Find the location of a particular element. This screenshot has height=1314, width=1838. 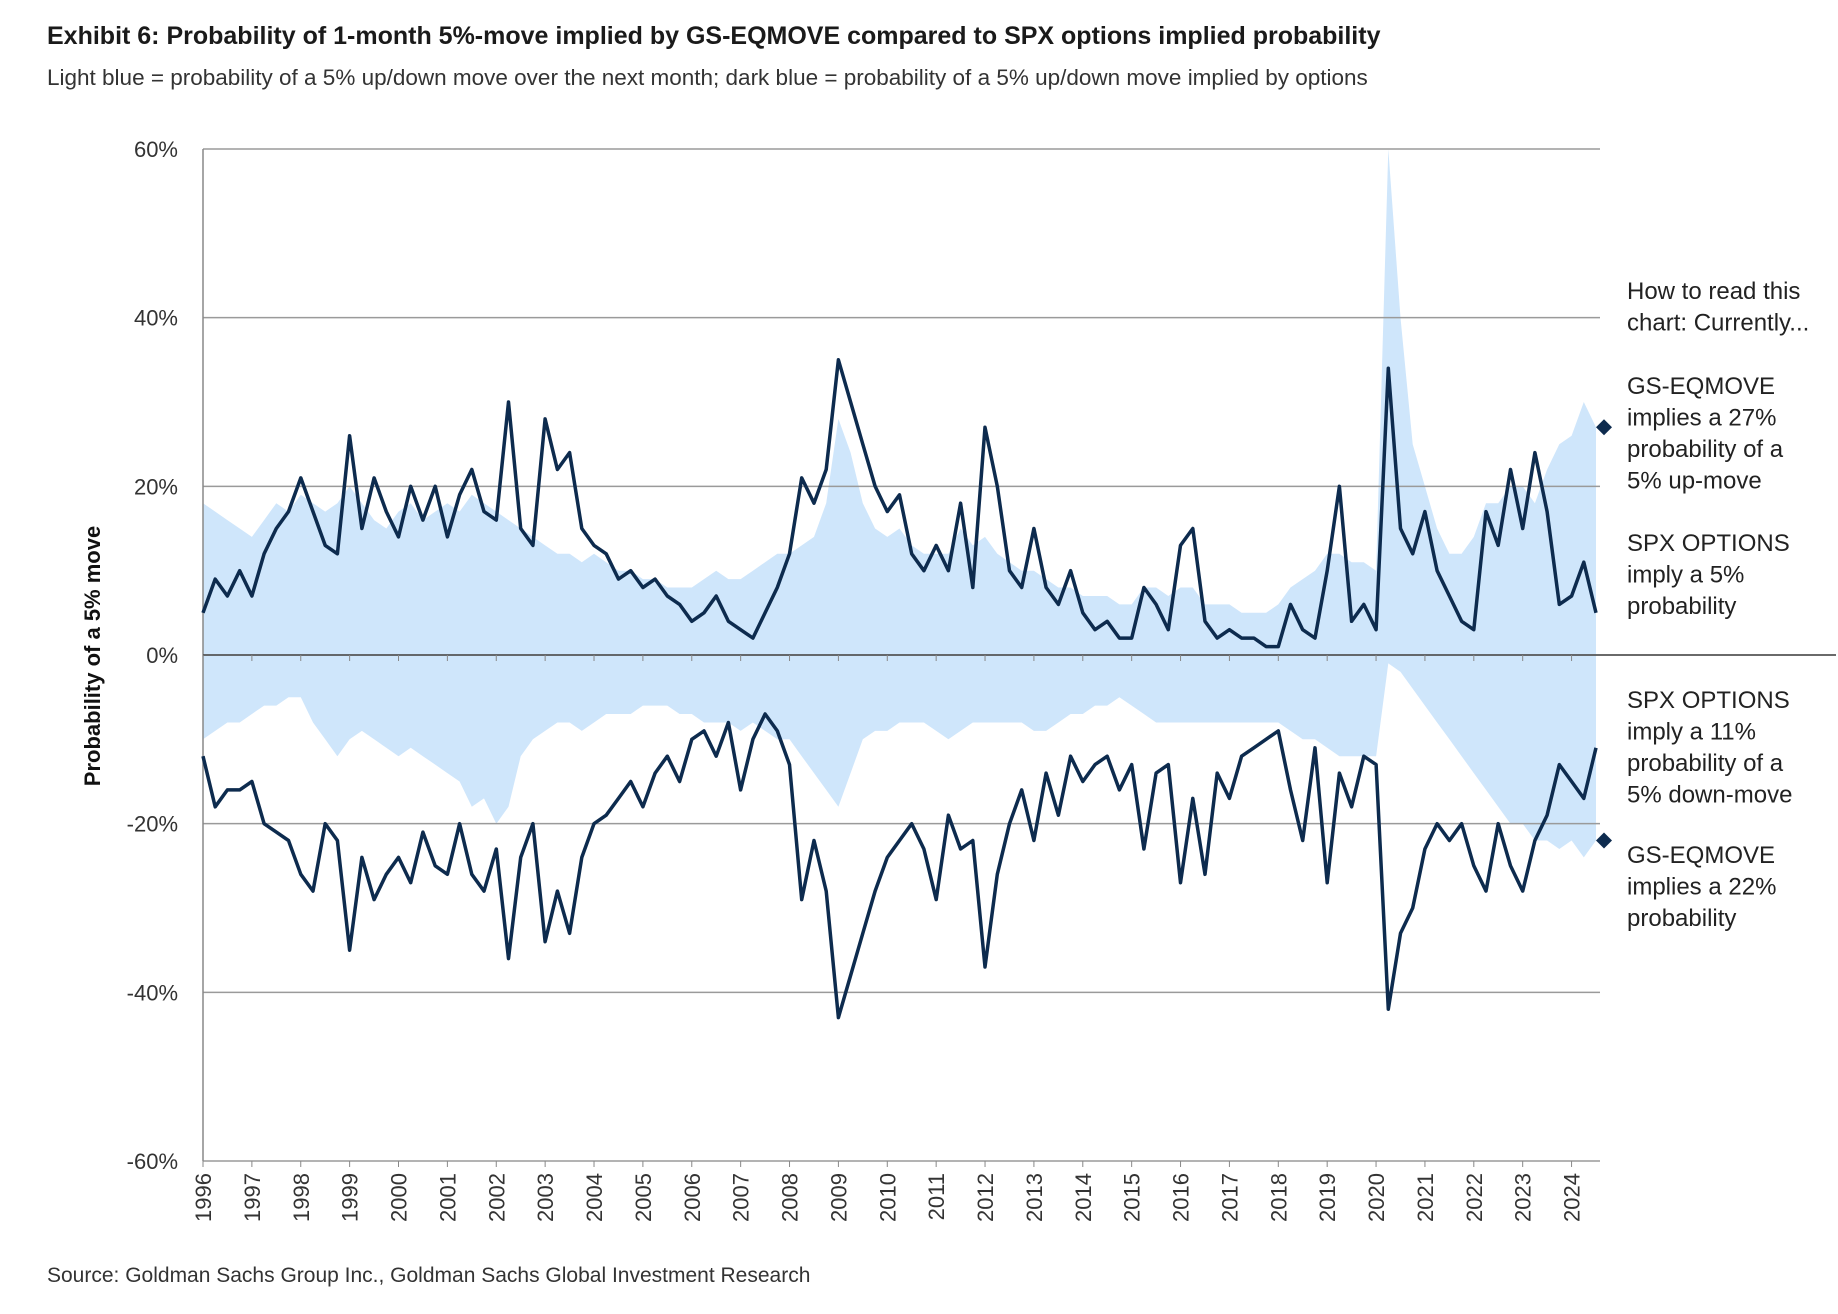

x-tick-label: 2011 is located at coordinates (936, 1196).